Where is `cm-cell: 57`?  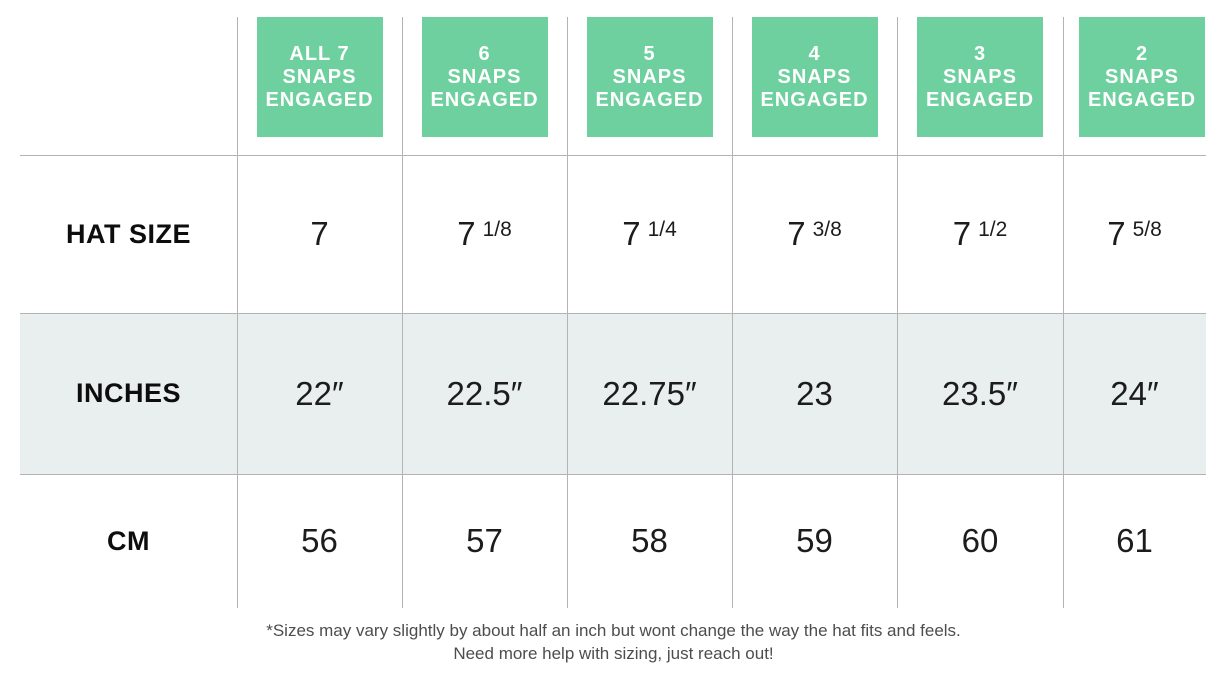
cm-cell: 57 is located at coordinates (484, 540).